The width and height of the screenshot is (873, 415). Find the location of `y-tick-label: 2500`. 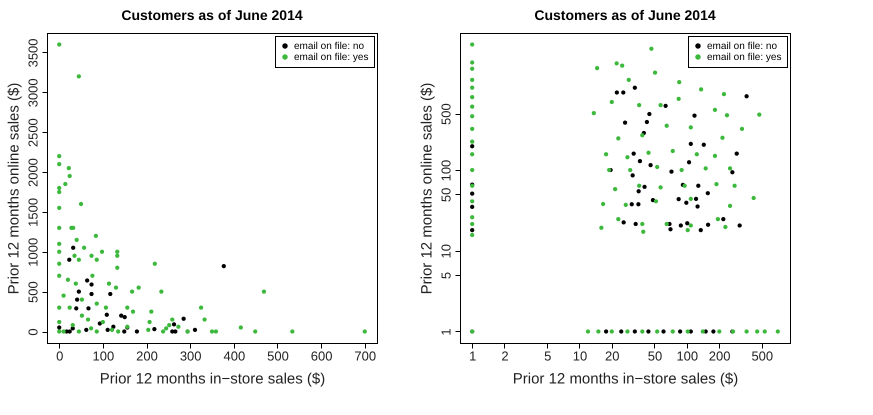

y-tick-label: 2500 is located at coordinates (33, 133).